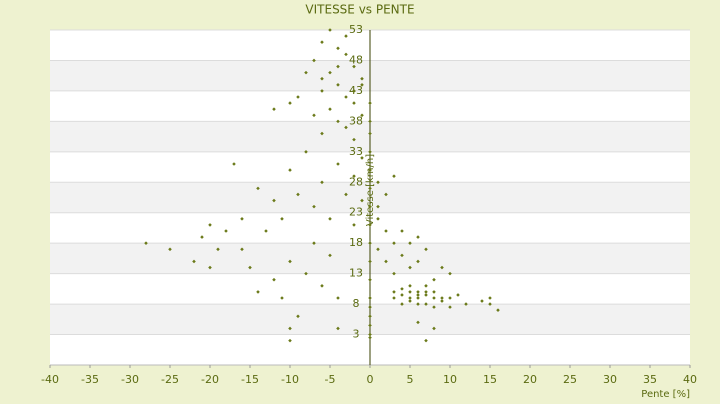 The height and width of the screenshot is (404, 720). What do you see at coordinates (530, 379) in the screenshot?
I see `x-tick-label: 20` at bounding box center [530, 379].